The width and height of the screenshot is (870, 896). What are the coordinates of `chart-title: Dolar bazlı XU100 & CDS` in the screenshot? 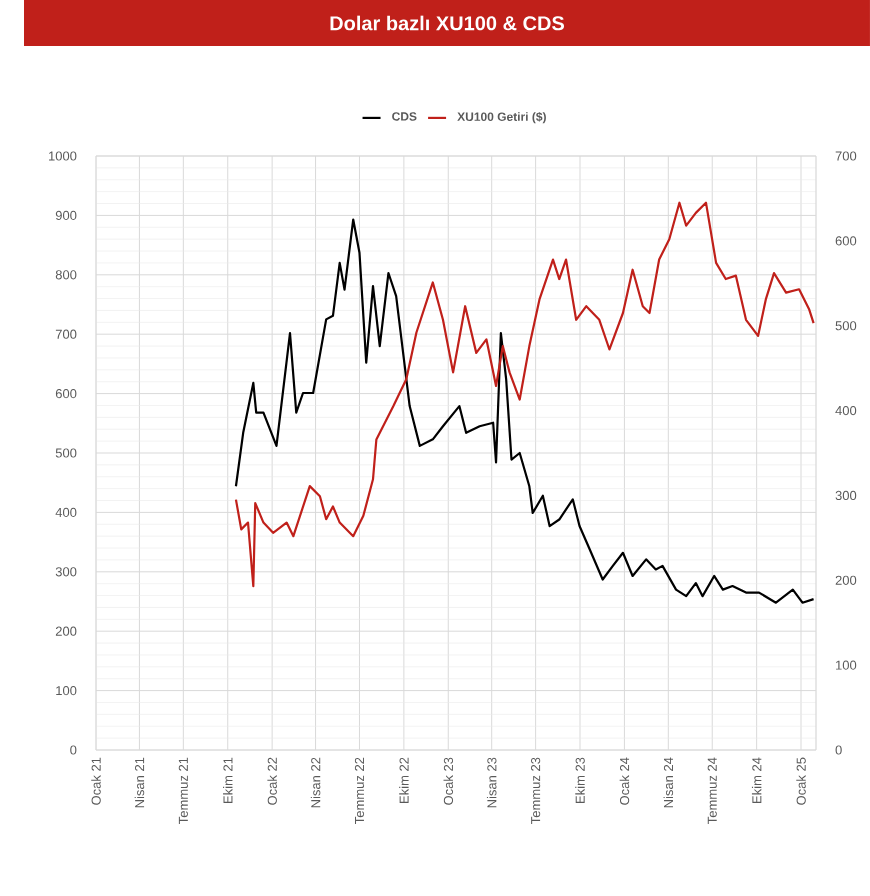 It's located at (447, 23).